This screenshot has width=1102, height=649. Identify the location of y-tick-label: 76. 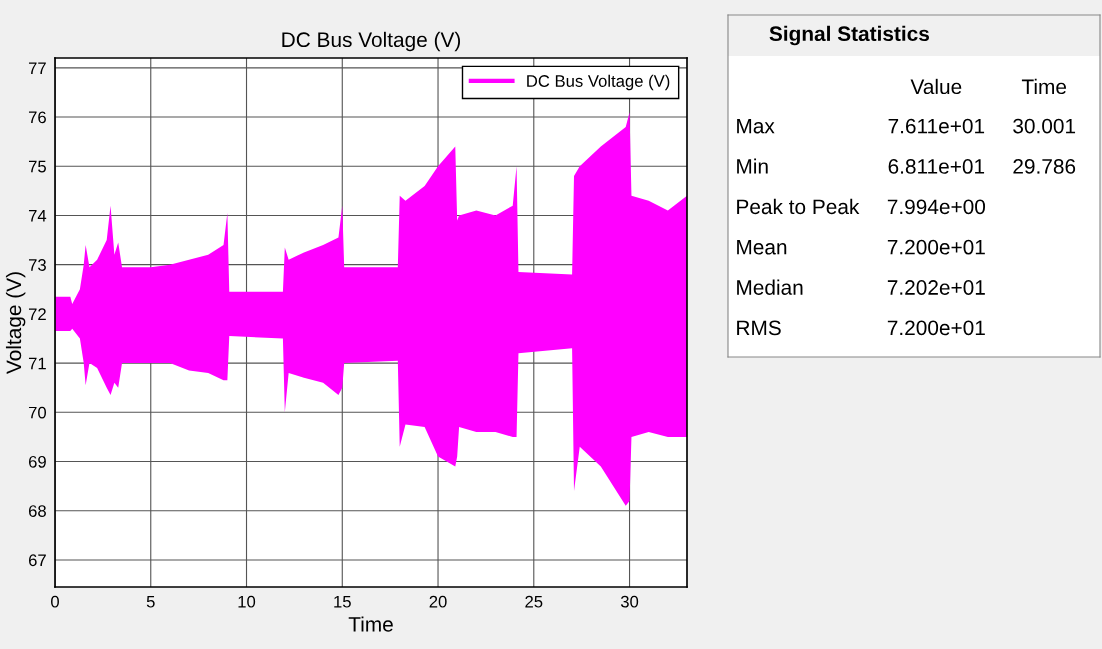
(37, 117).